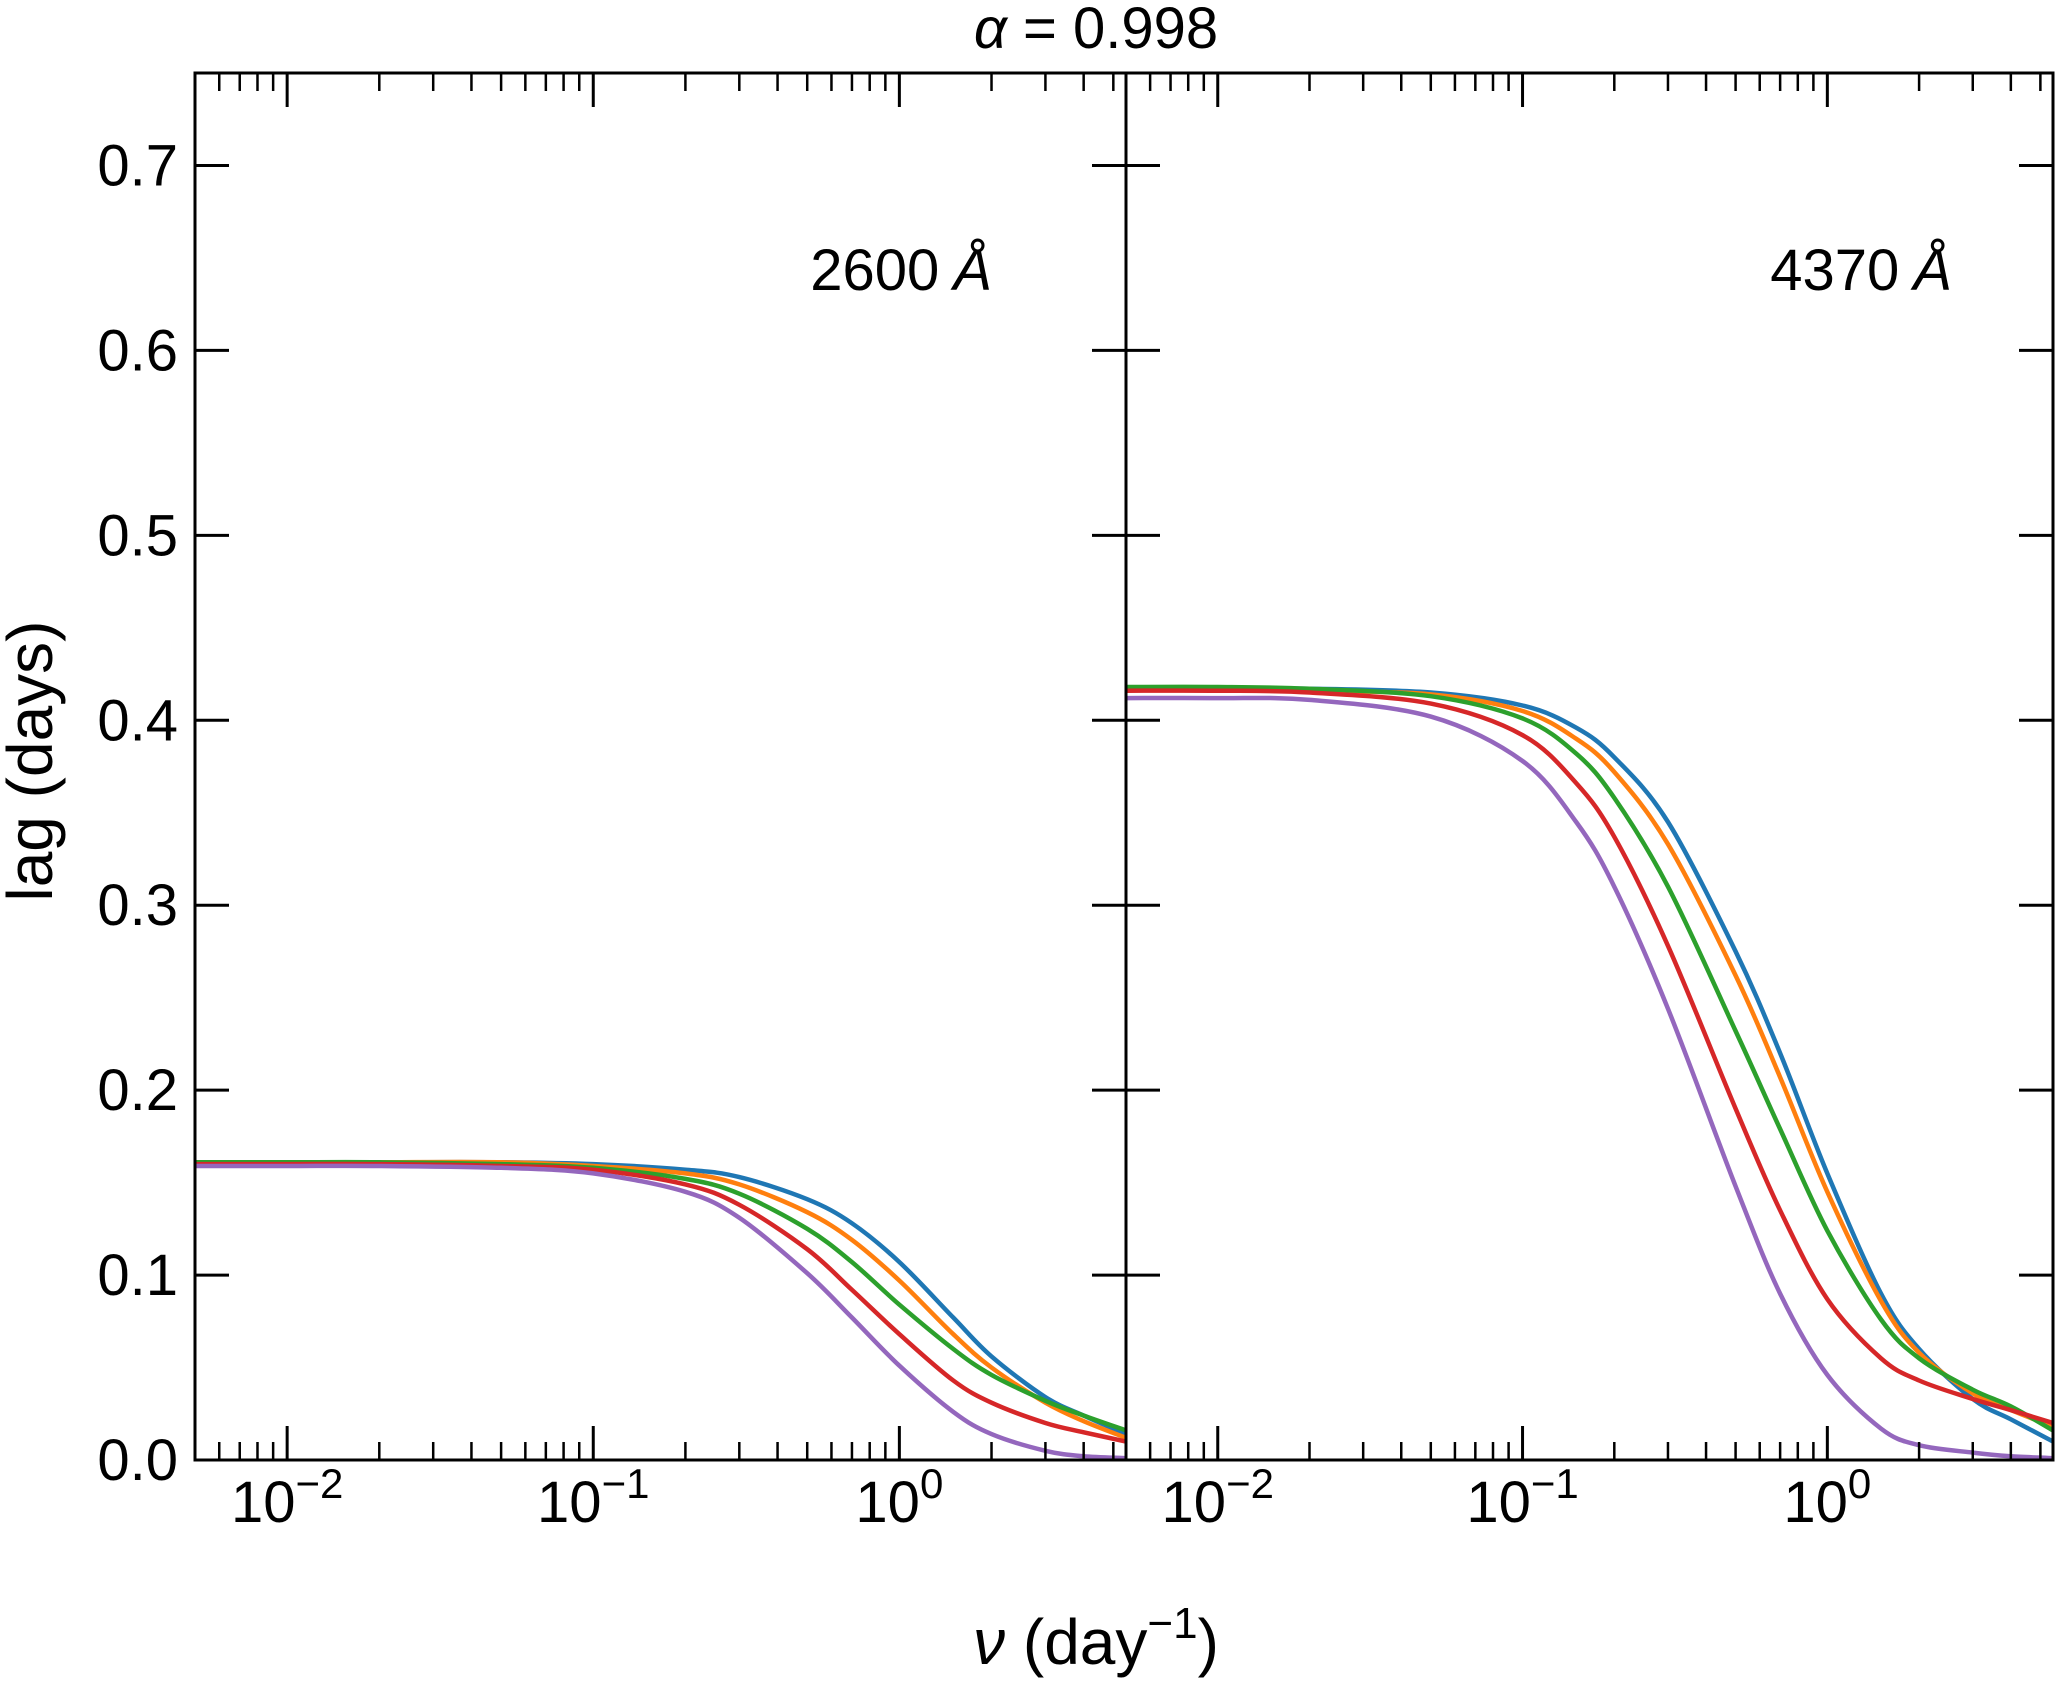 The height and width of the screenshot is (1682, 2058). I want to click on y-tick-labels: 0.0 0.1 0.2 0.3 0.4 0.5 0.6 0.7, so click(137, 813).